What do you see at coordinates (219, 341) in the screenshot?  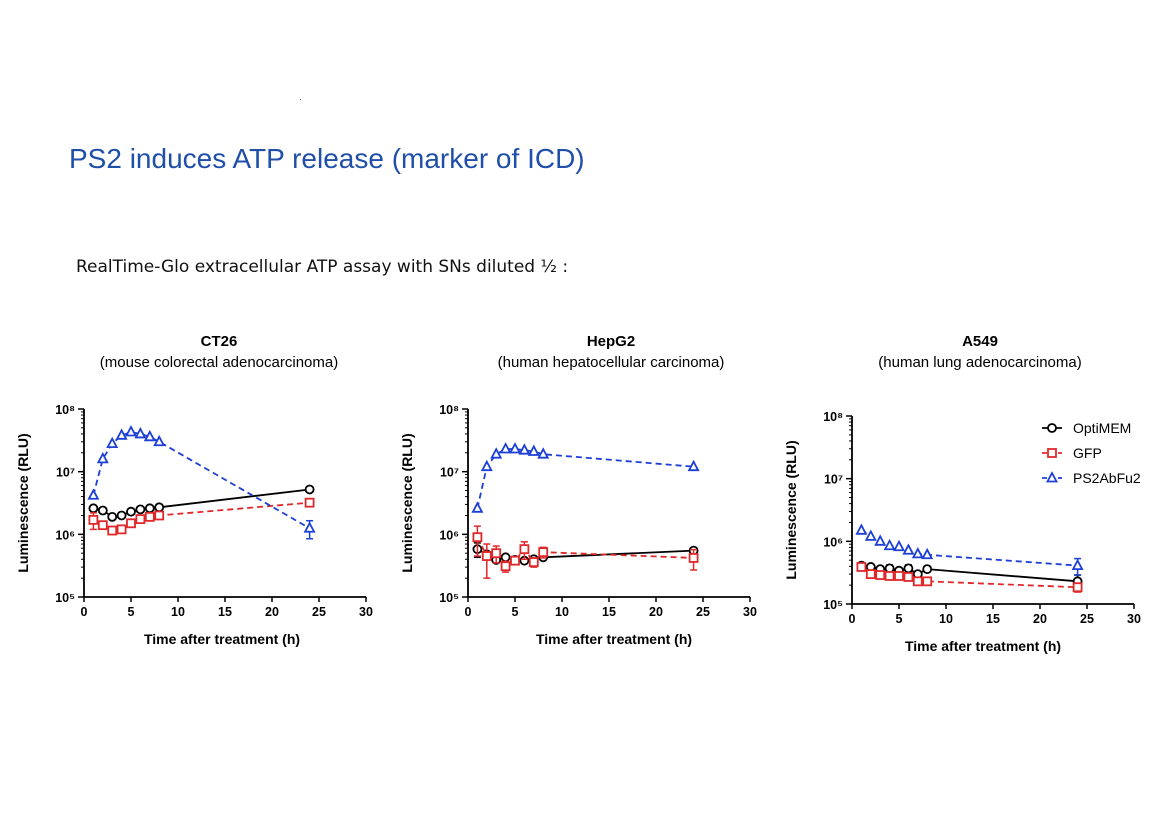 I see `chart-title: CT26` at bounding box center [219, 341].